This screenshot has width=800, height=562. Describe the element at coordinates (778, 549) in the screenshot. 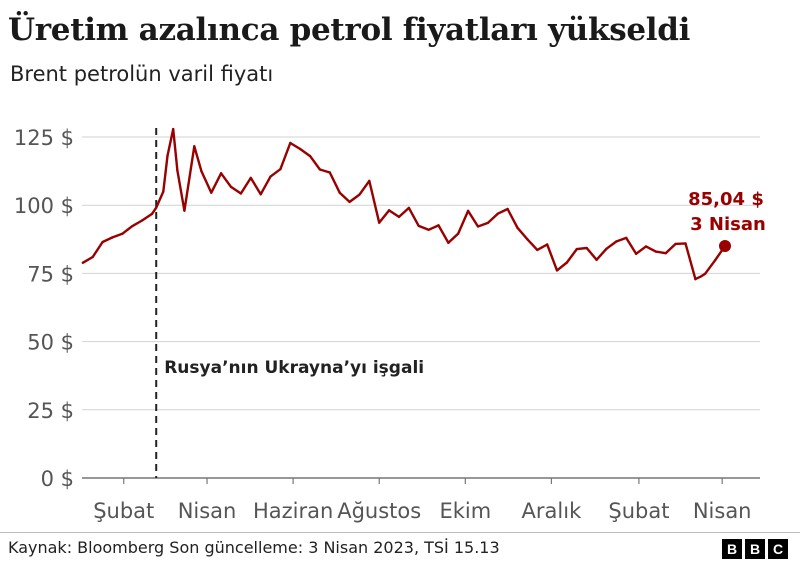

I see `bbc-logo-letter: C` at that location.